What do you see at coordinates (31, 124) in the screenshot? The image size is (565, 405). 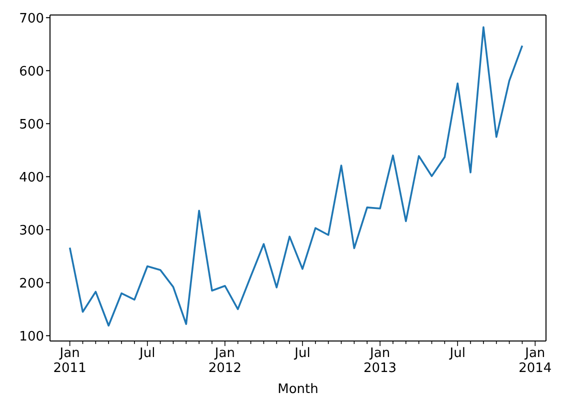 I see `y-tick-label: 500` at bounding box center [31, 124].